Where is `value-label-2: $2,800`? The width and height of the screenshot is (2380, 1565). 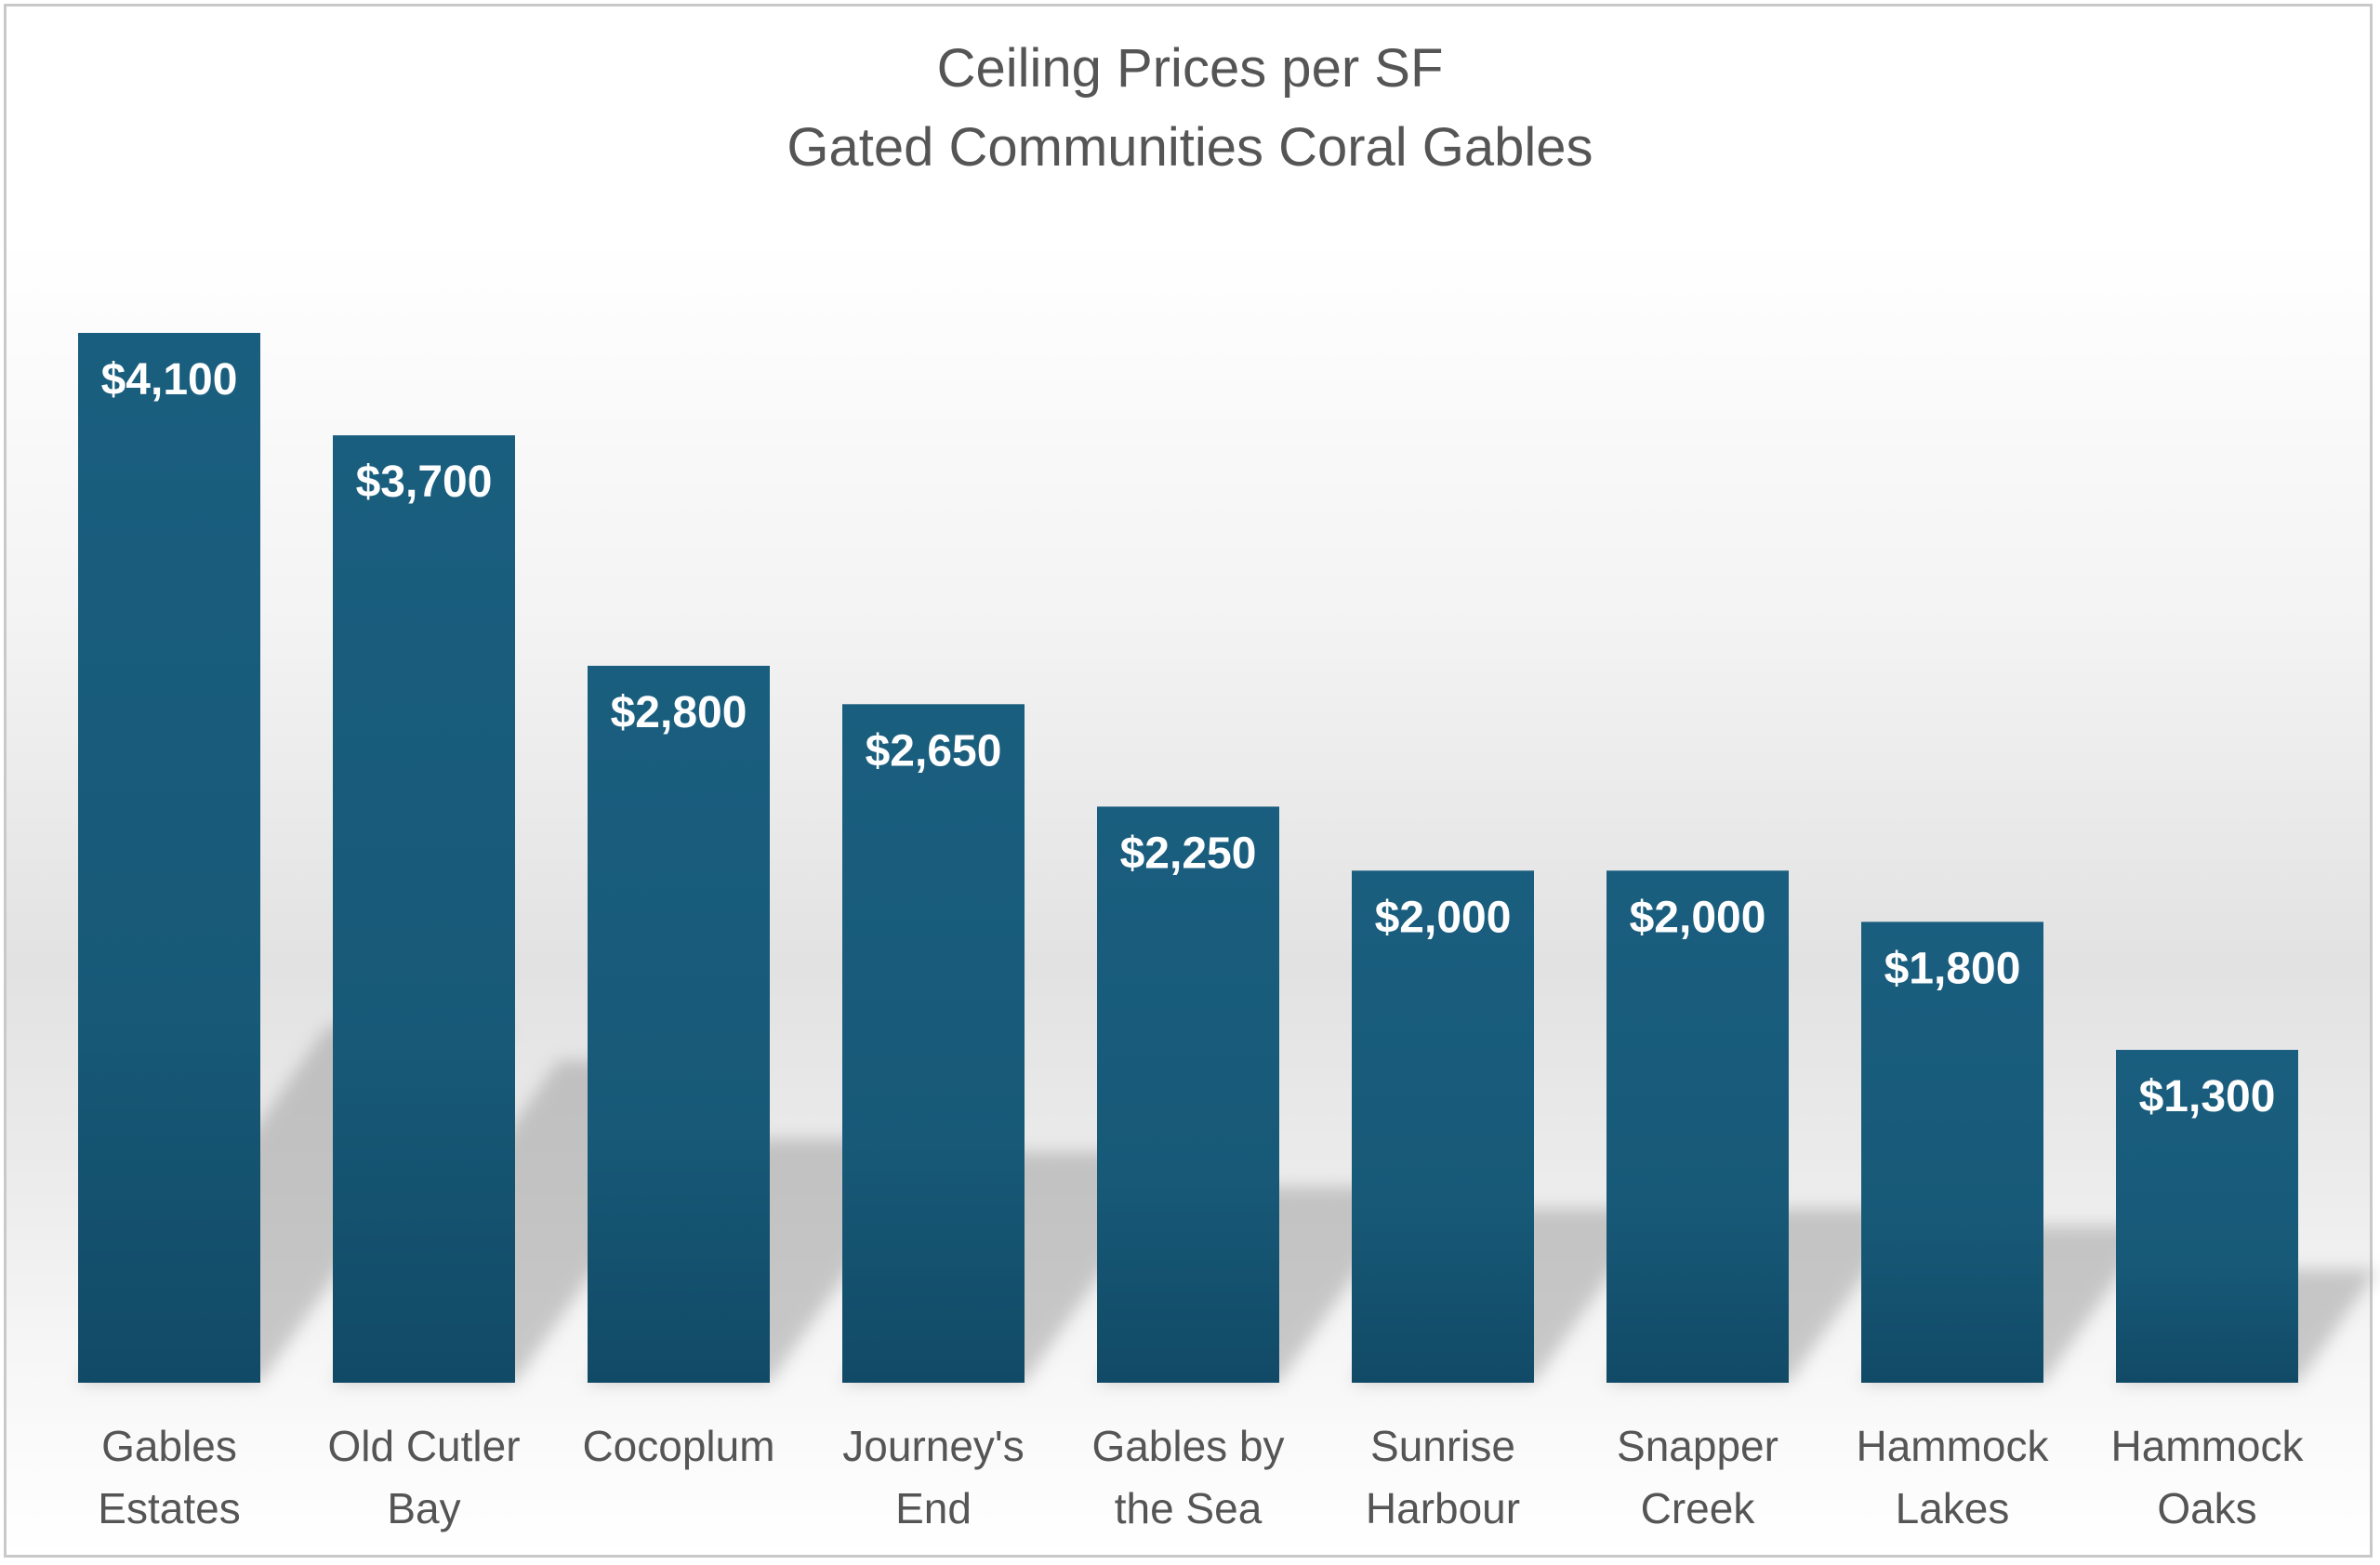
value-label-2: $2,800 is located at coordinates (679, 712).